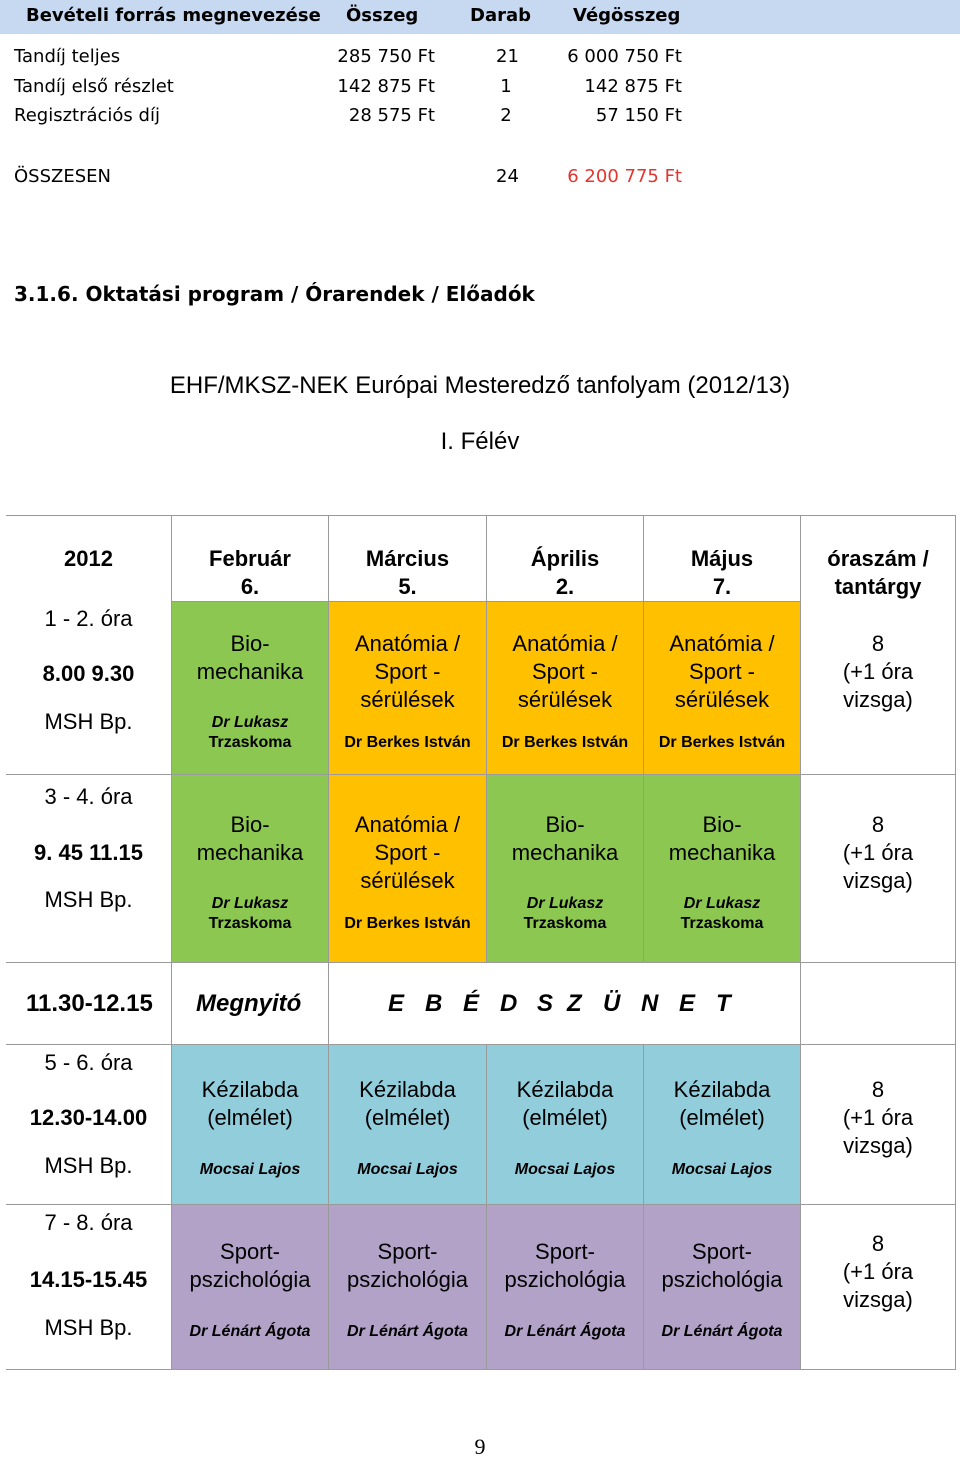 Image resolution: width=960 pixels, height=1460 pixels. I want to click on month-header-cell: Május 7., so click(721, 558).